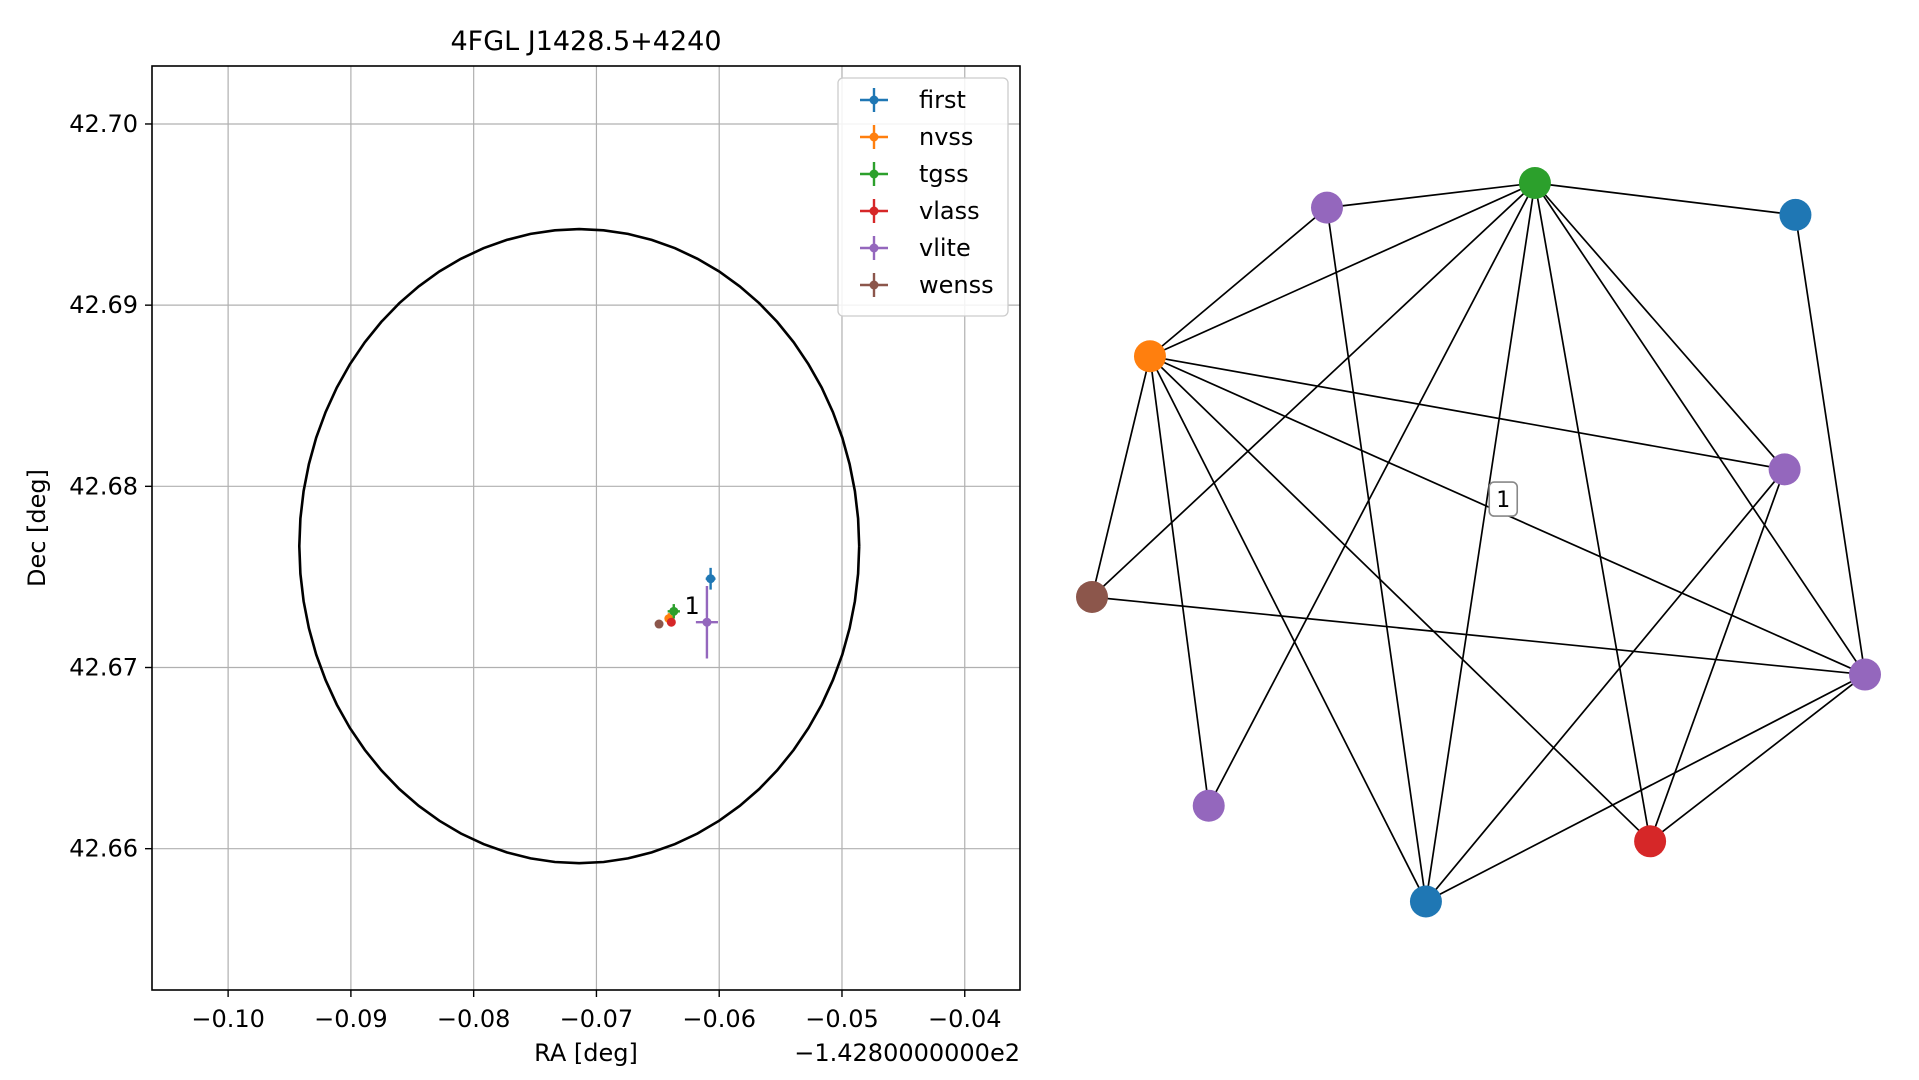  Describe the element at coordinates (103, 305) in the screenshot. I see `y-tick-label: 42.69` at that location.